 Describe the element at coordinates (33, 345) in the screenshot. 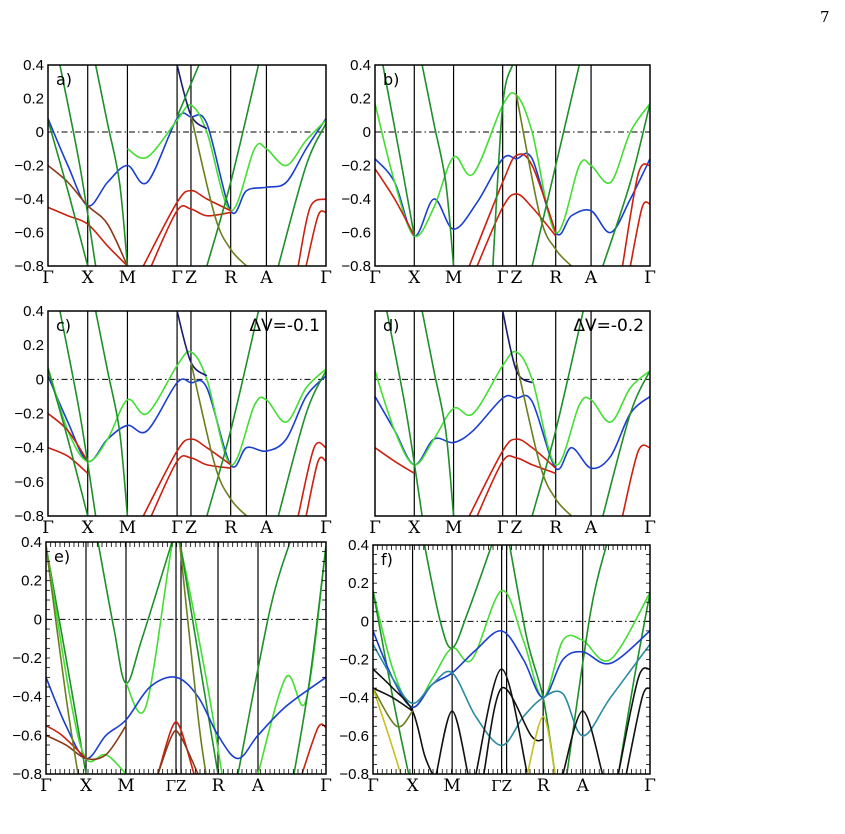

I see `y-tick-label: 0.2` at that location.